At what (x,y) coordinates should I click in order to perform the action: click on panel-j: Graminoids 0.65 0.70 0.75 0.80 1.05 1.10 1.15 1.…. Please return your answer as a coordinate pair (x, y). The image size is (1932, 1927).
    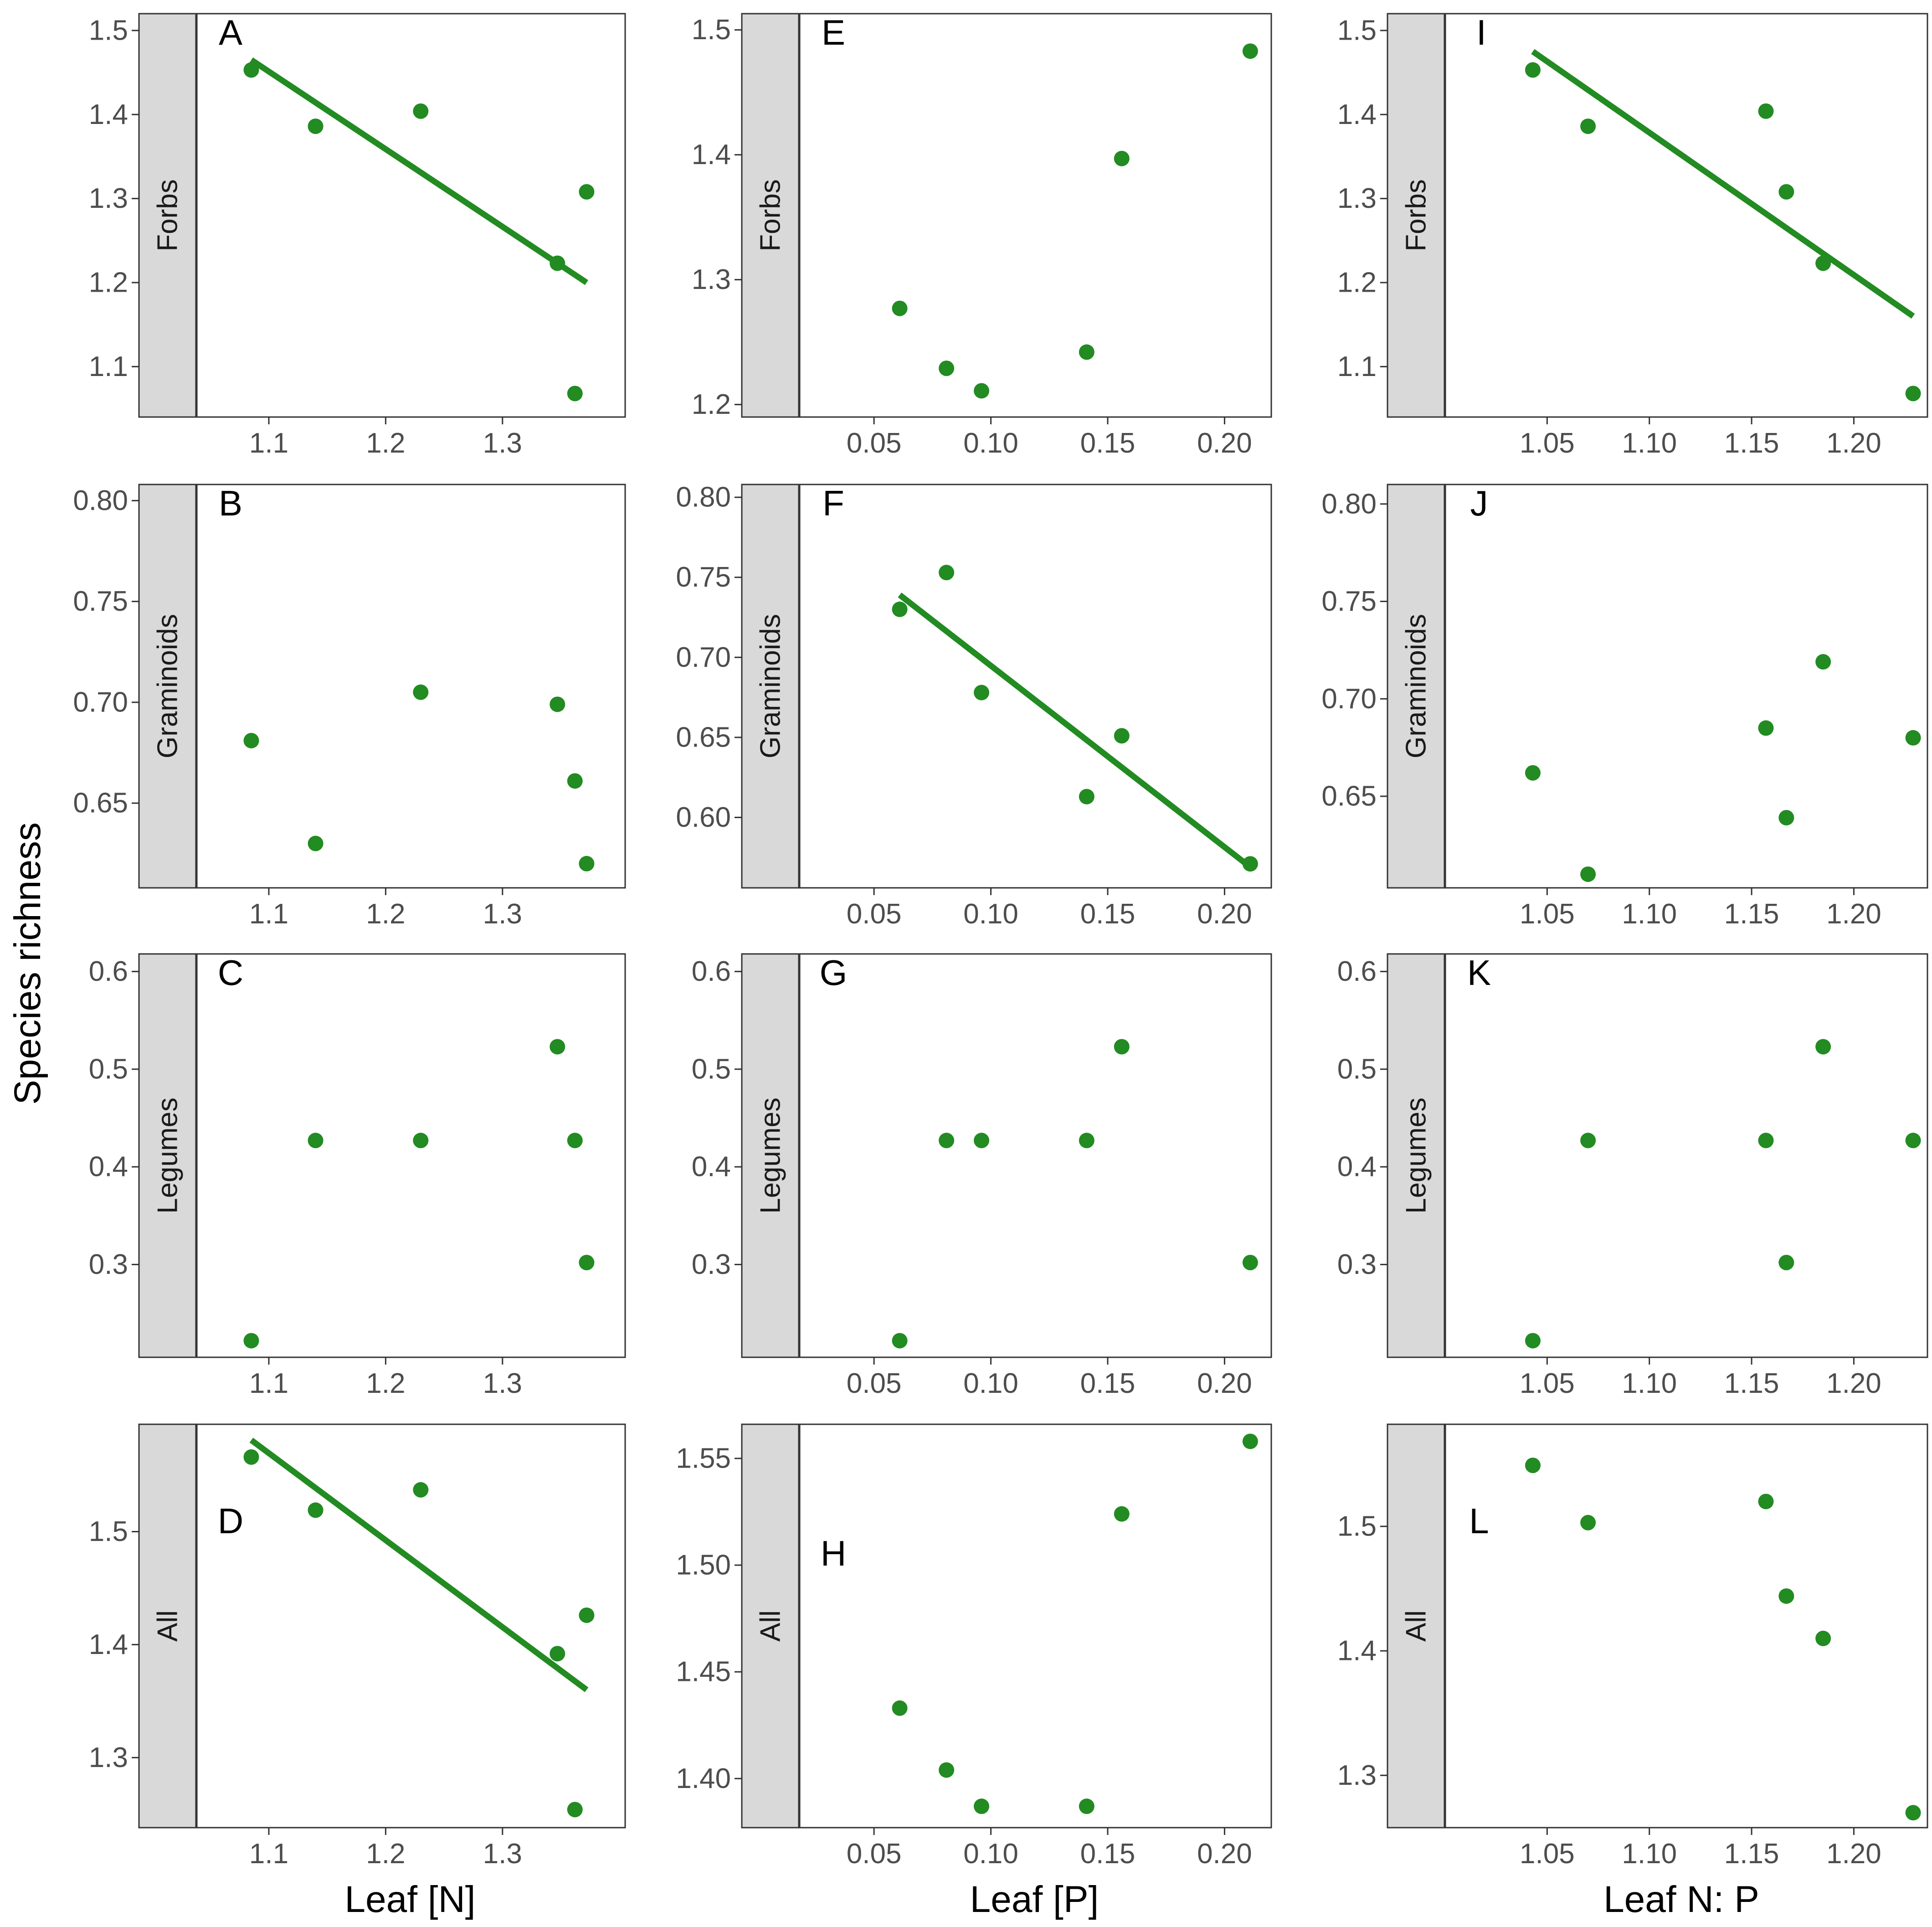
    Looking at the image, I should click on (1624, 706).